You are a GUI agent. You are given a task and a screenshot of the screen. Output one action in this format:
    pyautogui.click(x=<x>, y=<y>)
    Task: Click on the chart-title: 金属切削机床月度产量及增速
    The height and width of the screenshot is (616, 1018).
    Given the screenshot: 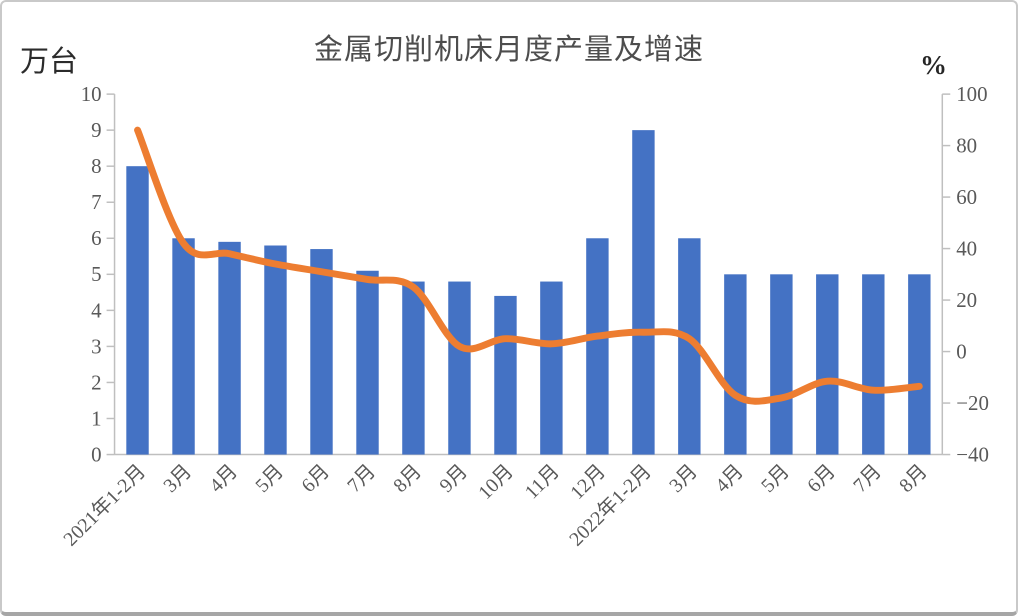 What is the action you would take?
    pyautogui.click(x=508, y=50)
    